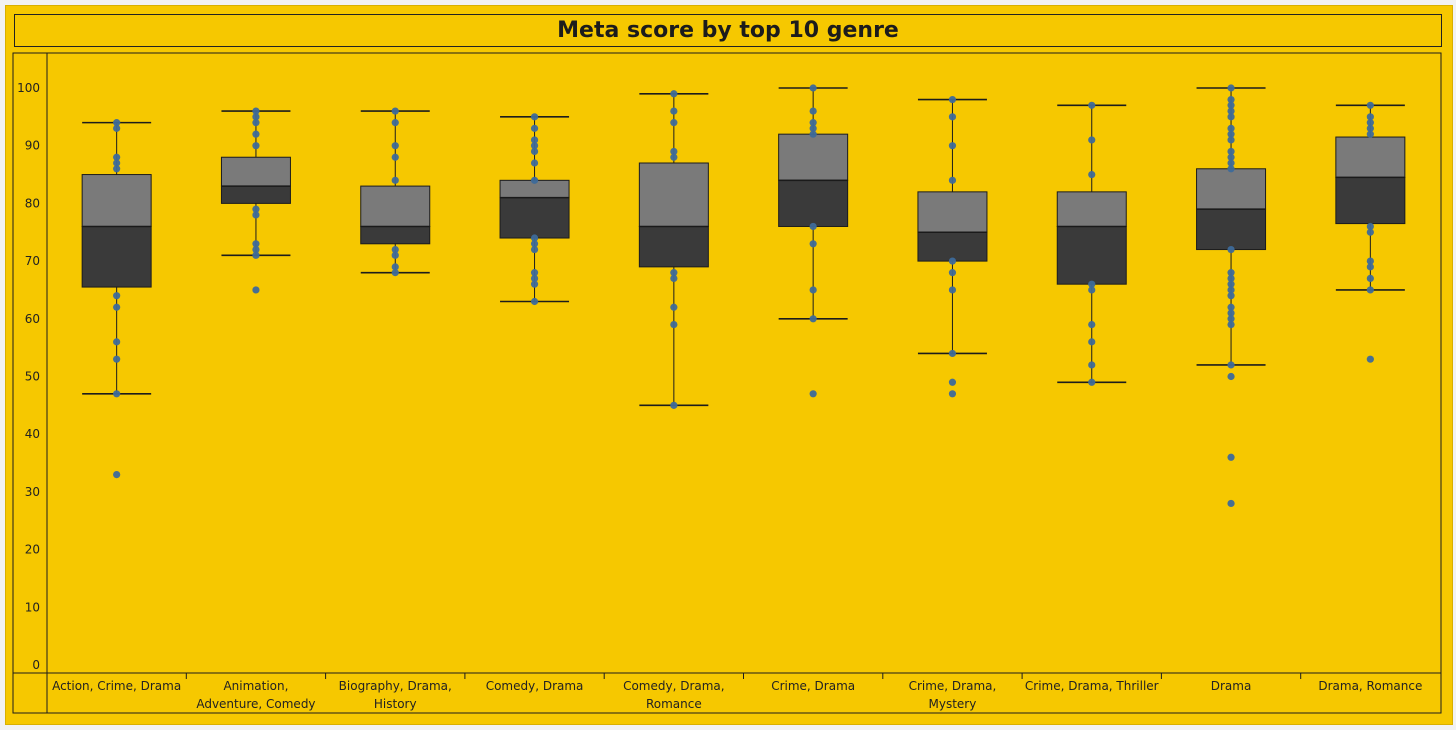 The width and height of the screenshot is (1456, 730). I want to click on box-group: Comedy, Drama, Romance, so click(664, 400).